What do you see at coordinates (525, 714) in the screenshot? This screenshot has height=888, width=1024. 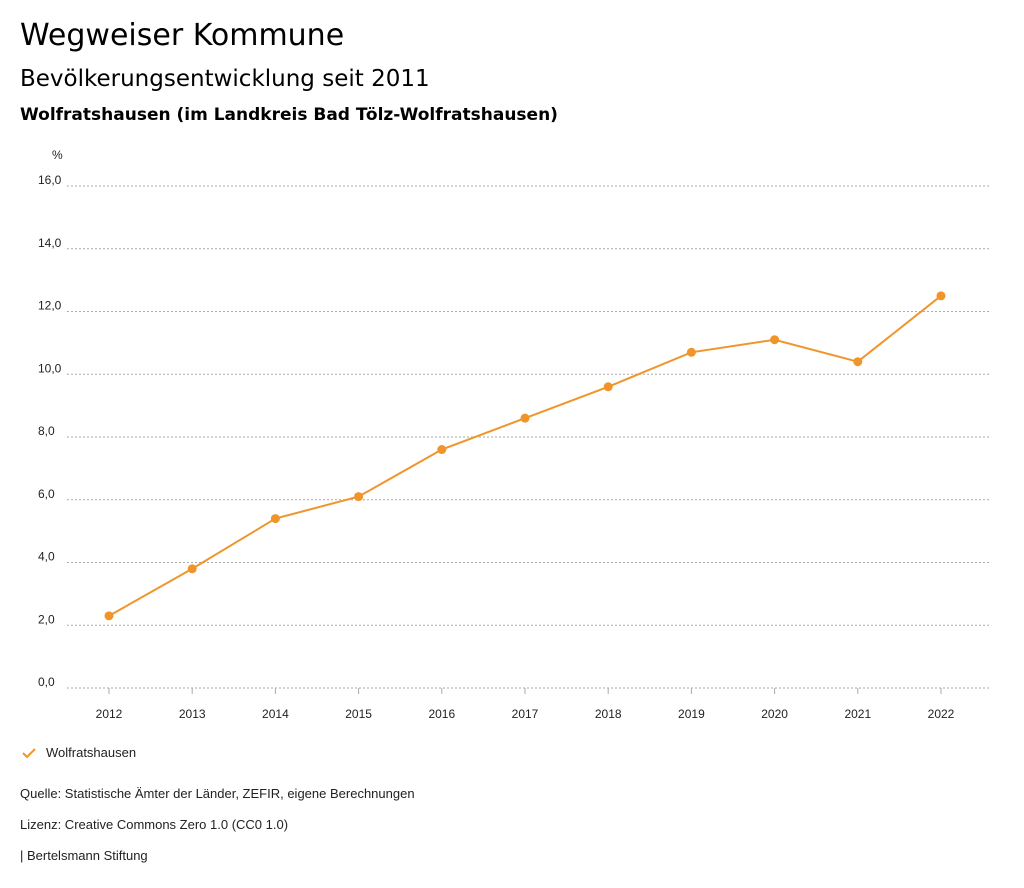 I see `x-tick-label: 2017` at bounding box center [525, 714].